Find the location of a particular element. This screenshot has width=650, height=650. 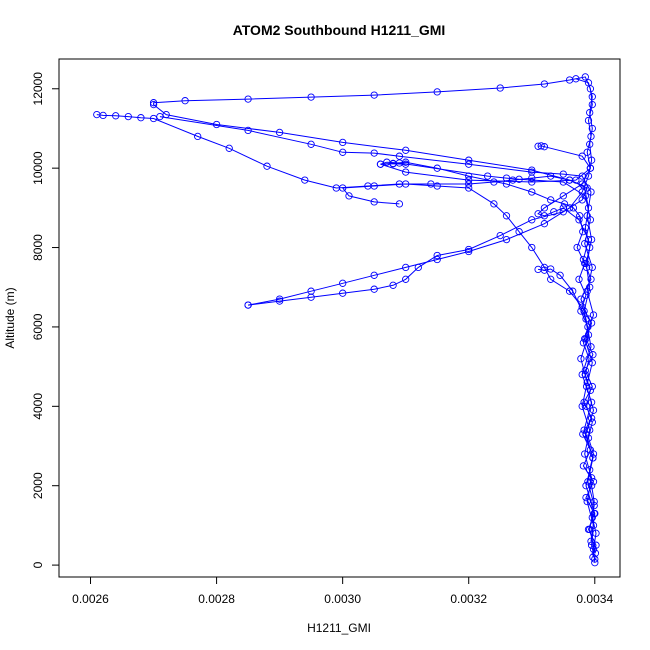

x-tick-label: 0.0028 is located at coordinates (216, 599).